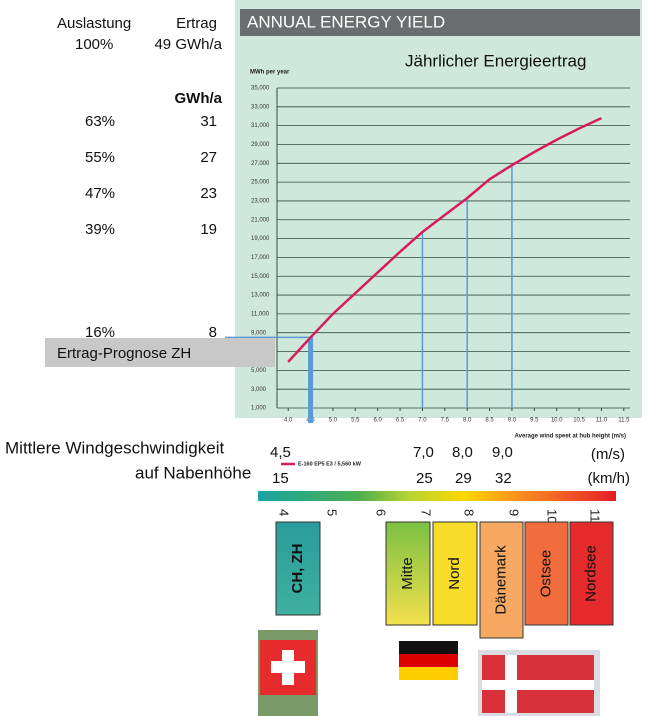  What do you see at coordinates (259, 333) in the screenshot?
I see `y-tick-label: 9,000` at bounding box center [259, 333].